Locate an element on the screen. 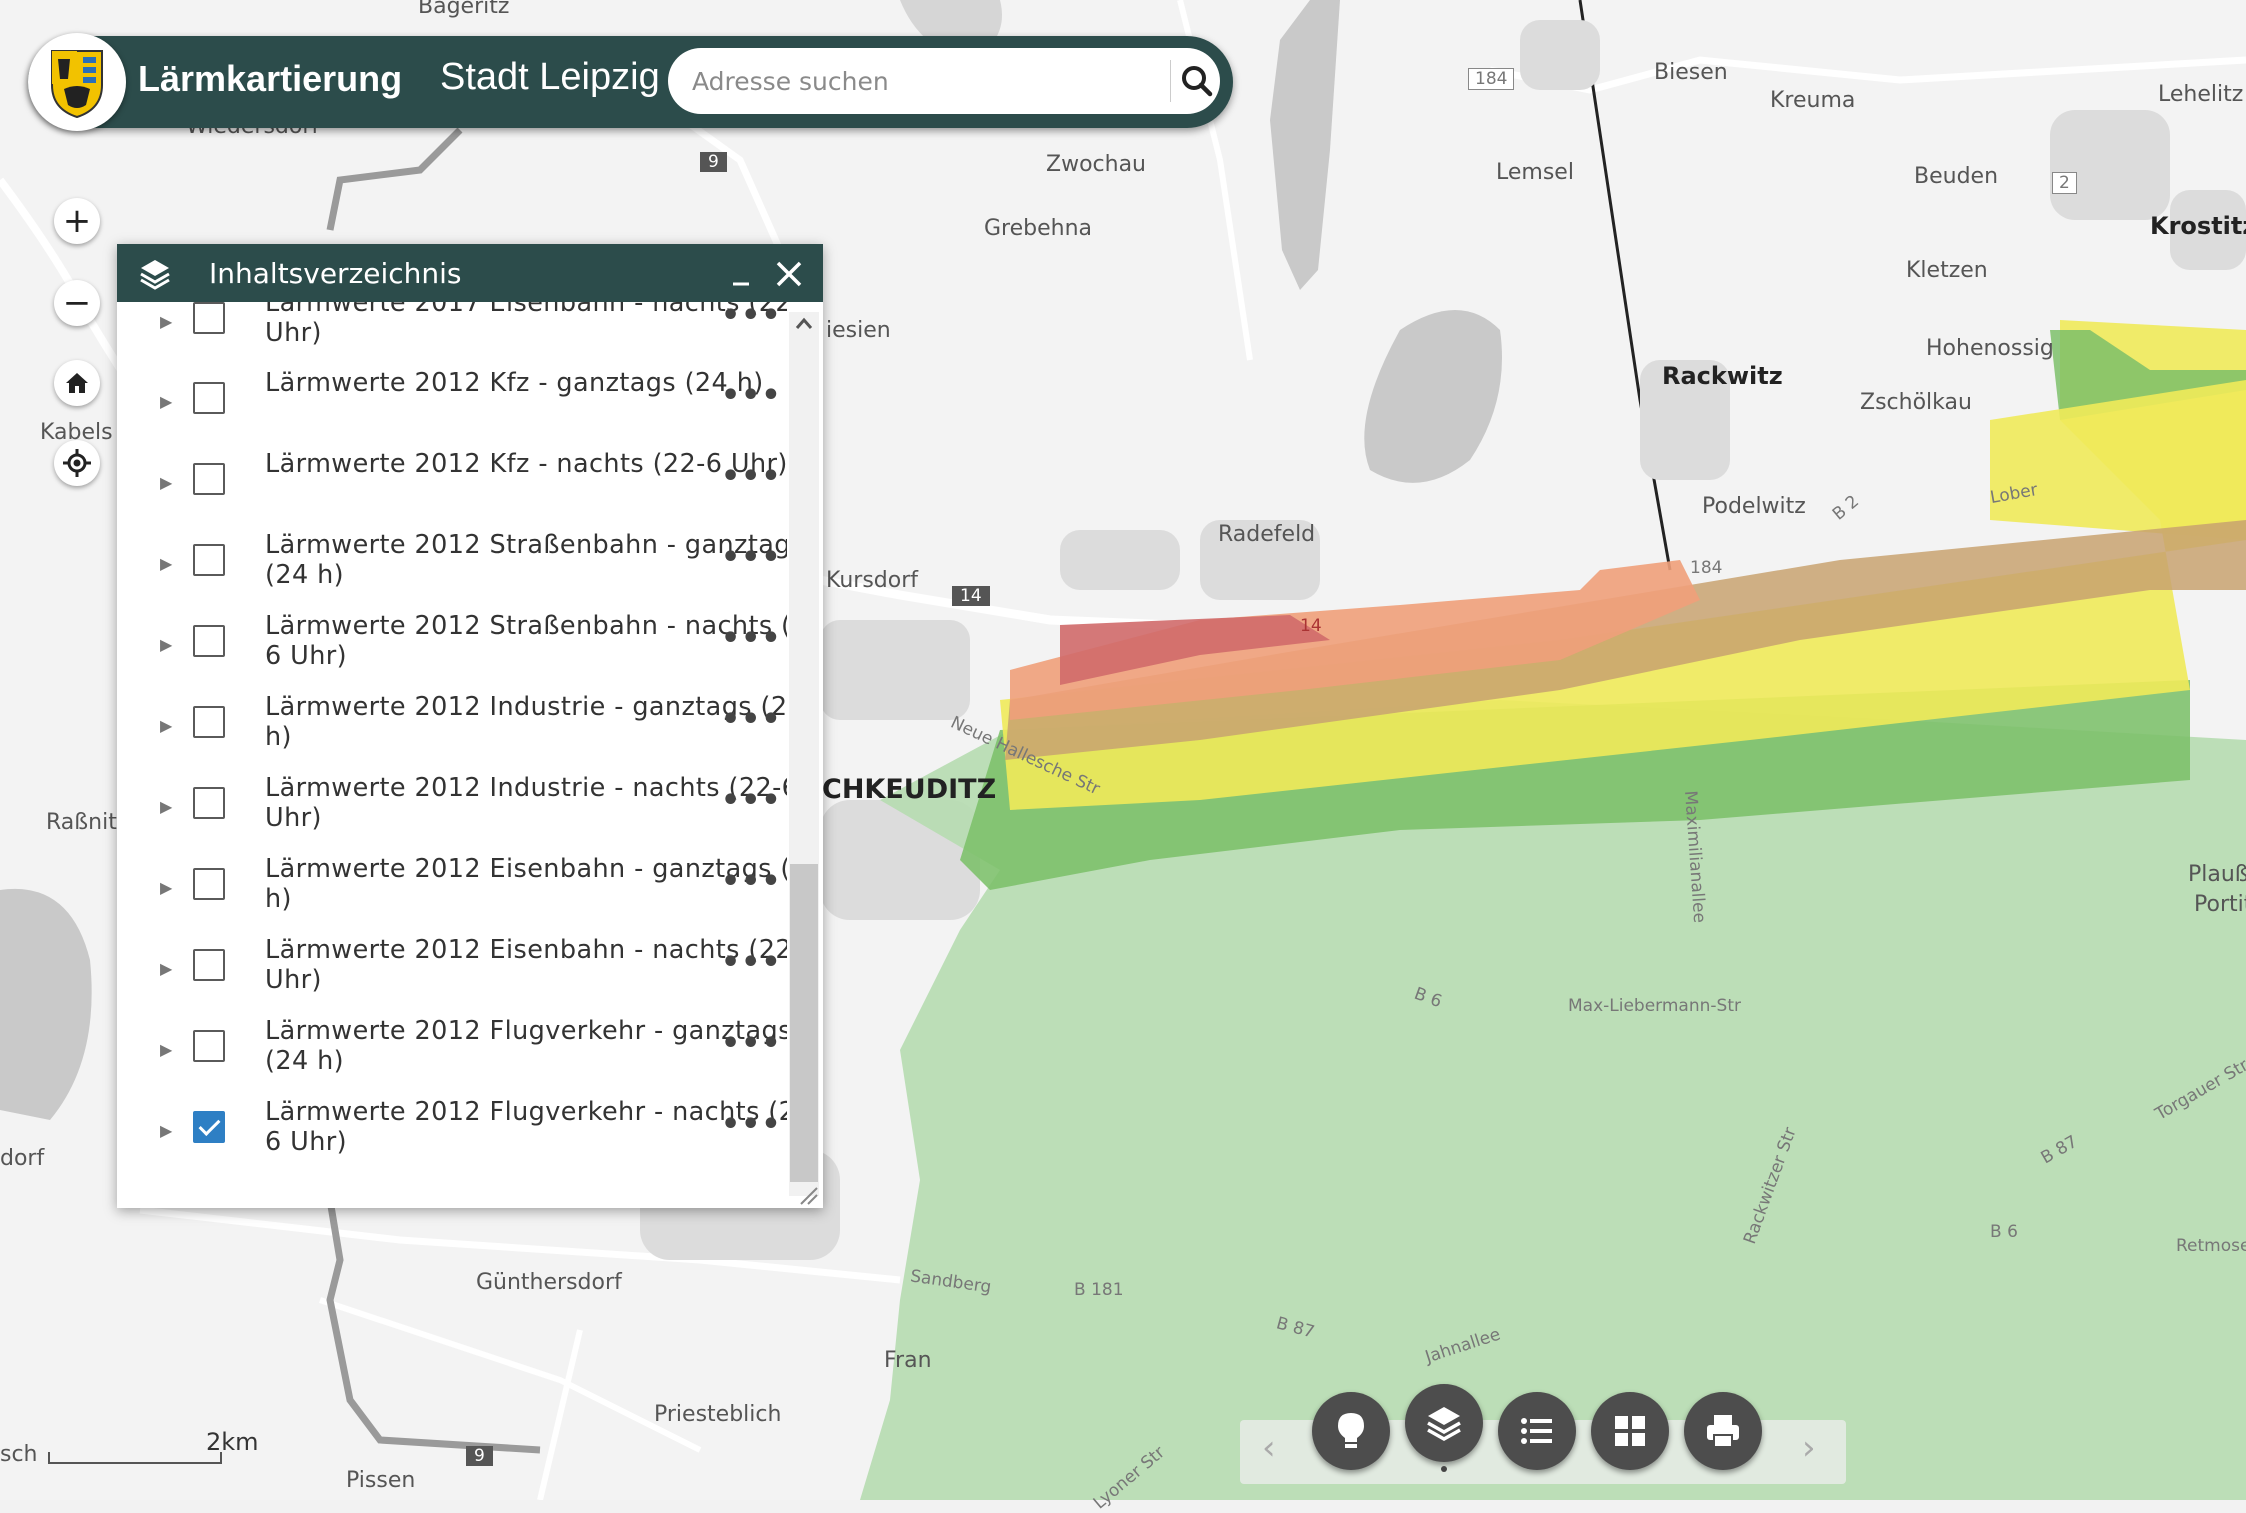 The height and width of the screenshot is (1513, 2246). legend-button is located at coordinates (1537, 1431).